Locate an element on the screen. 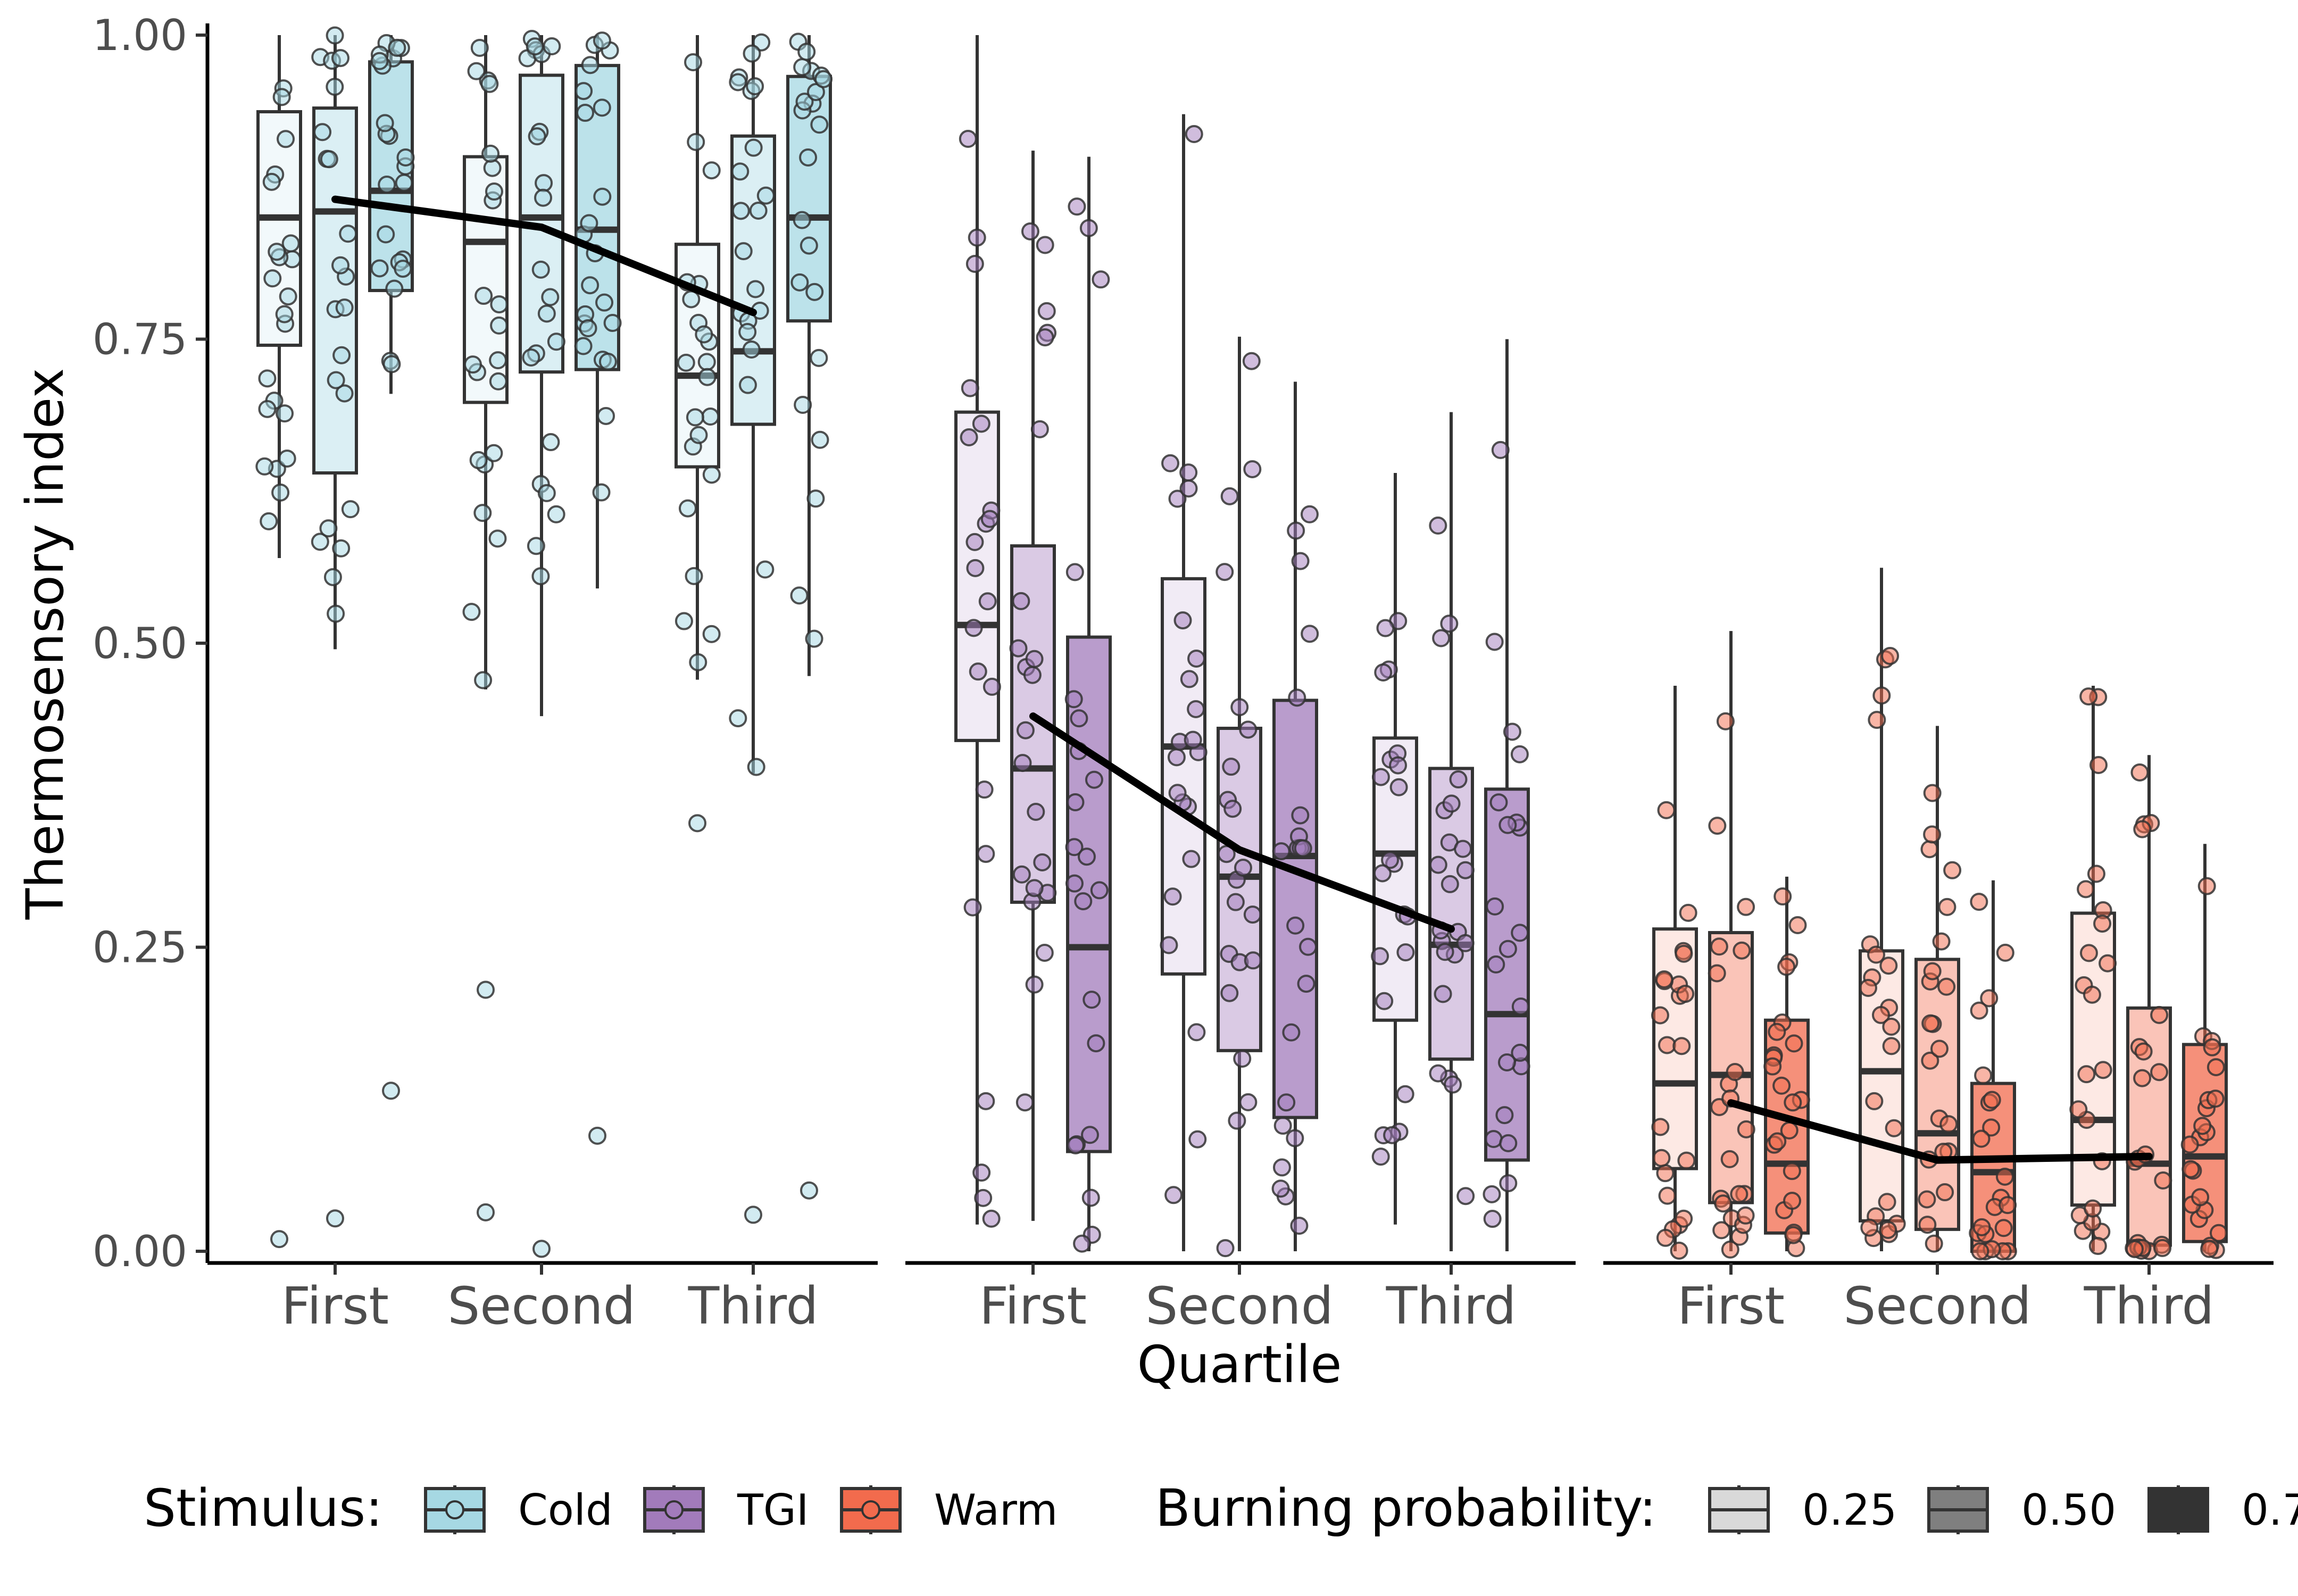  legend-label: Warm is located at coordinates (996, 1510).